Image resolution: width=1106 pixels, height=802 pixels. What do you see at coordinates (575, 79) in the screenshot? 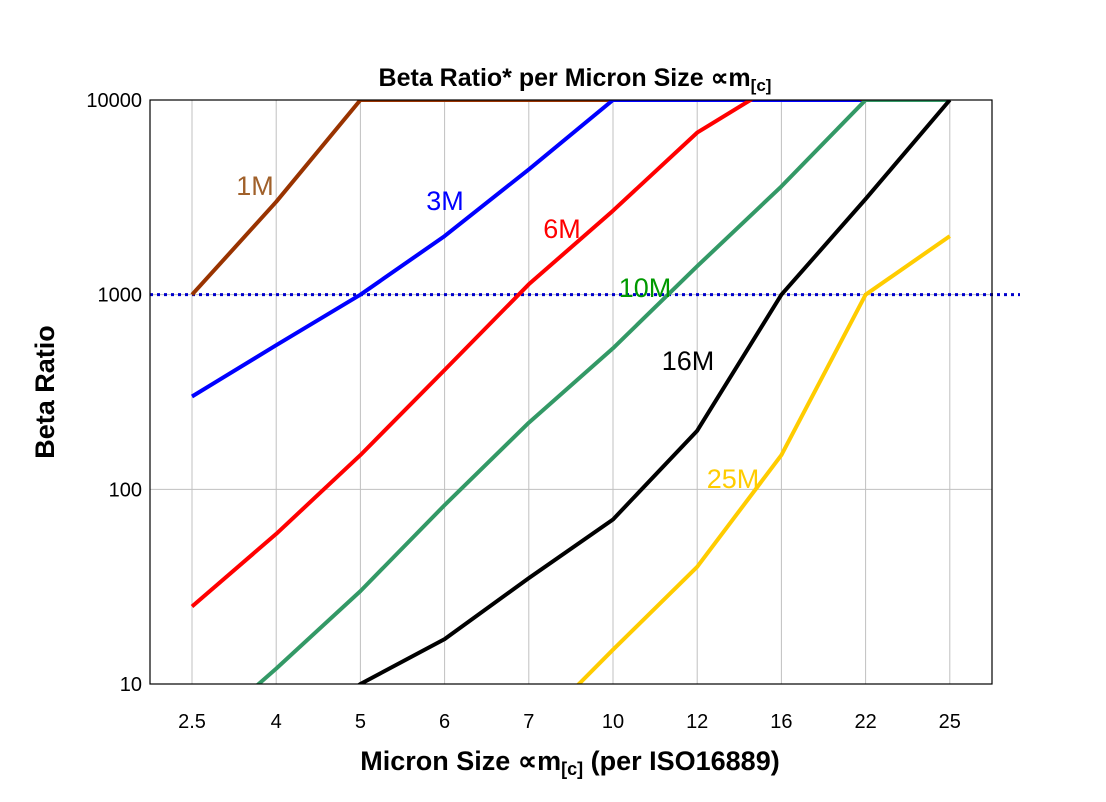
I see `chart-title: Beta Ratio* per Micron Size ∝m[c]` at bounding box center [575, 79].